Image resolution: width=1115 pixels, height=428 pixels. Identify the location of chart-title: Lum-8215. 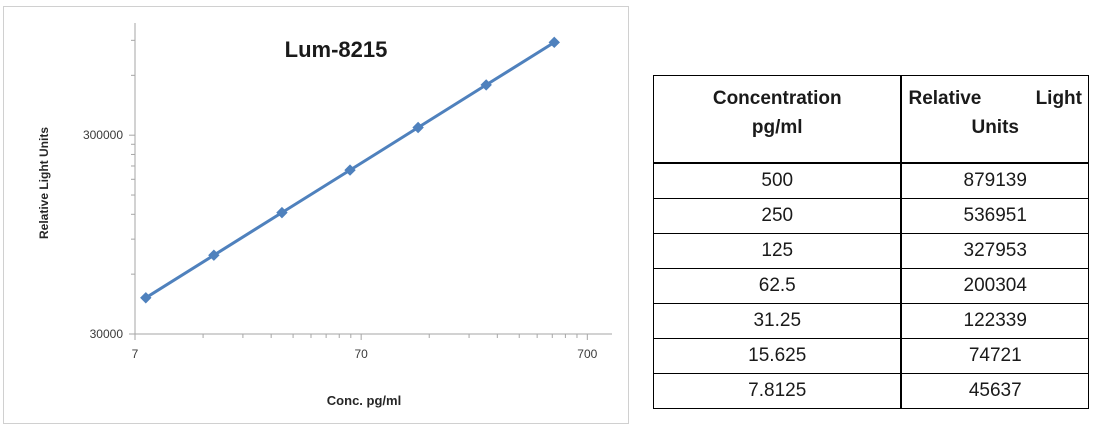
(336, 49).